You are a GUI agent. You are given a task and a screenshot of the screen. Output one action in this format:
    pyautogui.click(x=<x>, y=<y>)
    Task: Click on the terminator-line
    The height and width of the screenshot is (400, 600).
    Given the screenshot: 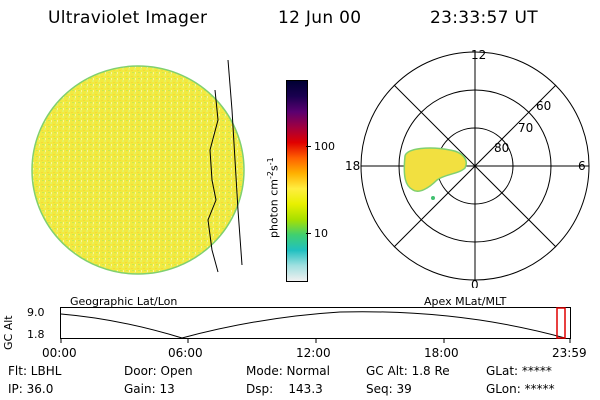 What is the action you would take?
    pyautogui.click(x=235, y=162)
    